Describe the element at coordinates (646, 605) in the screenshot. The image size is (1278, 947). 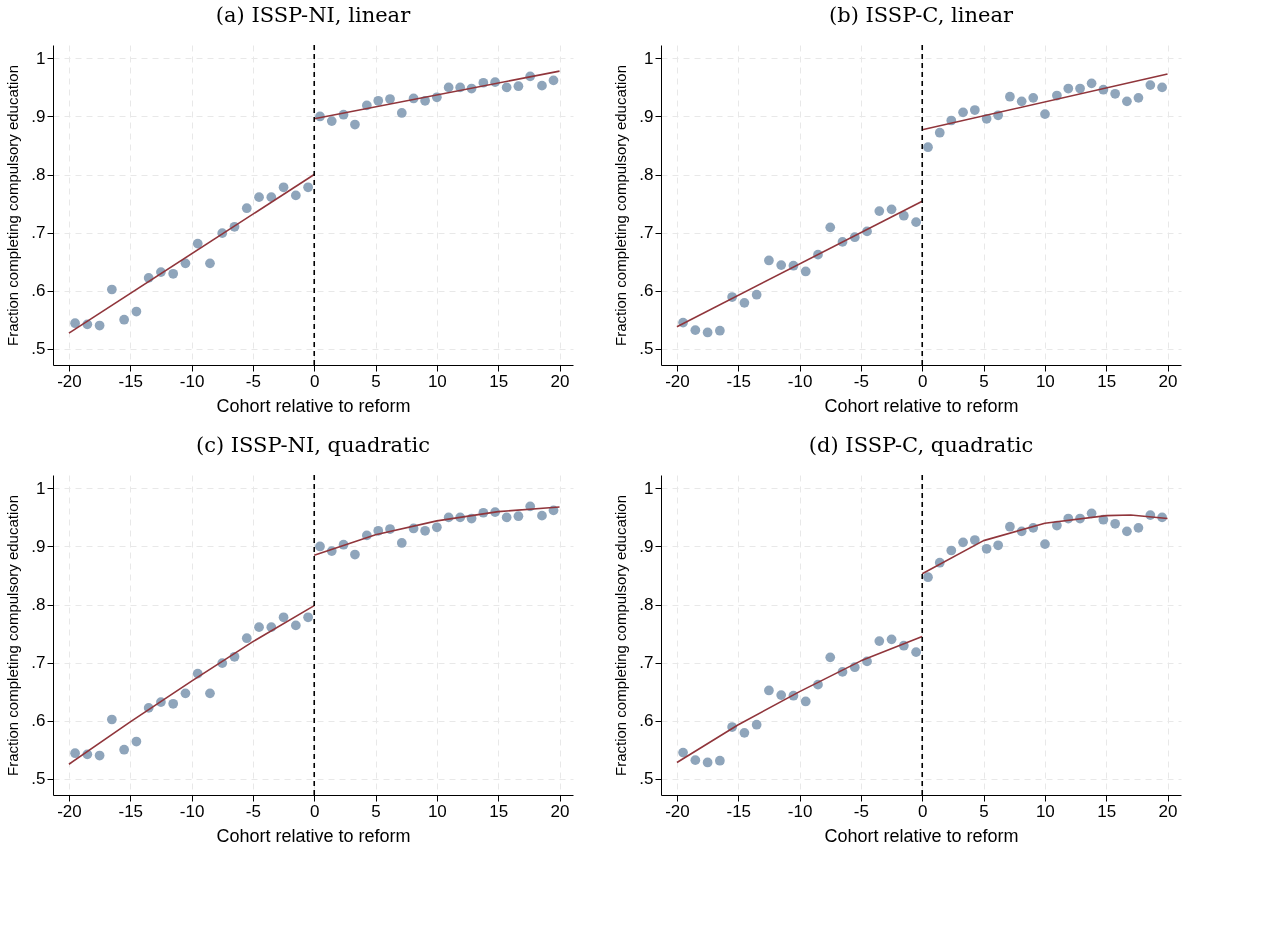
I see `y-tick-label: .8` at that location.